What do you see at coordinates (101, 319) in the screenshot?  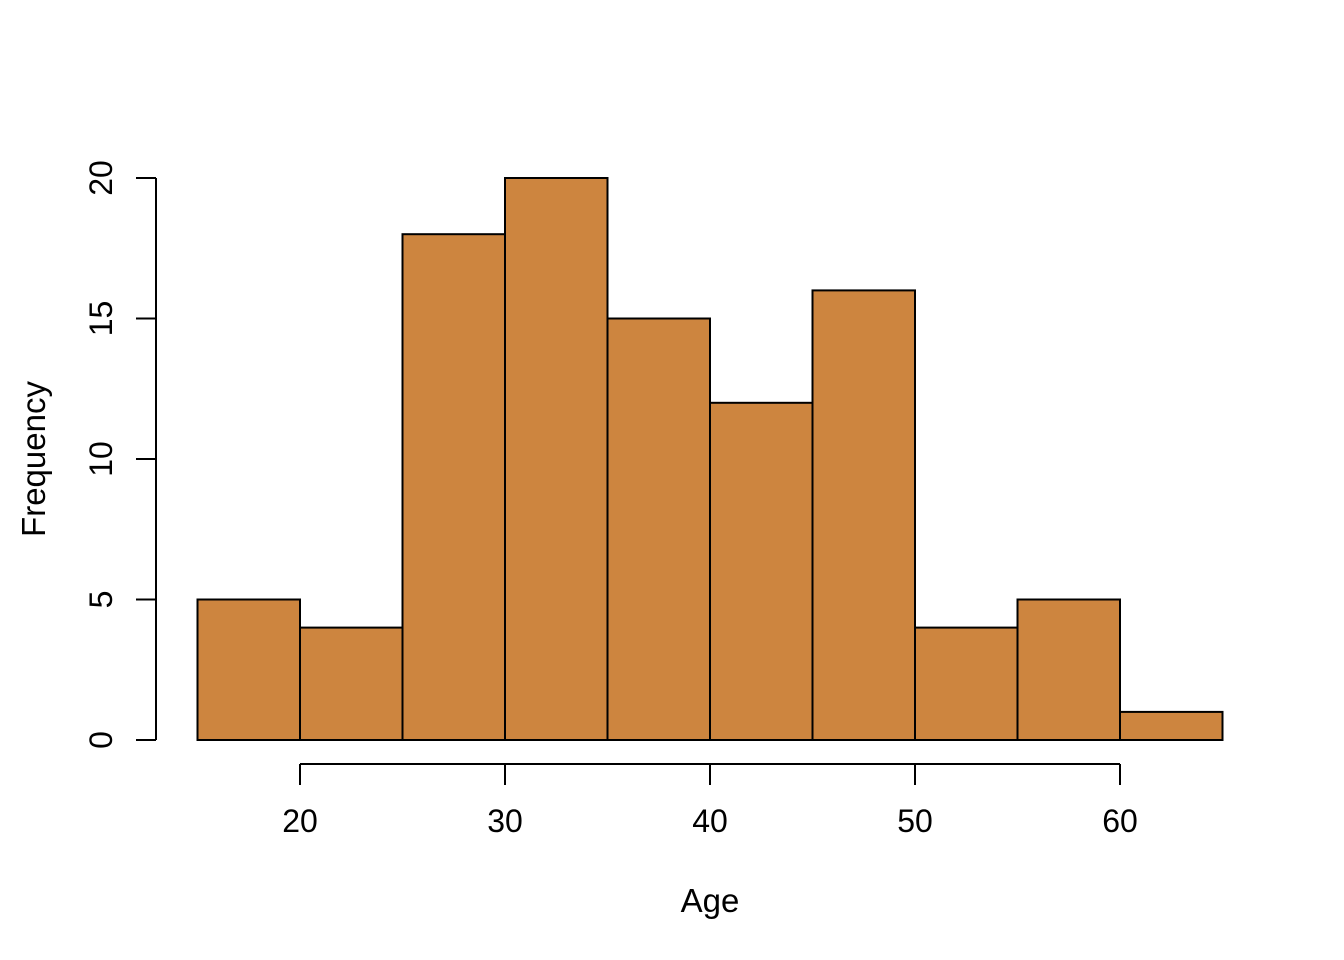 I see `y-tick-label: 15` at bounding box center [101, 319].